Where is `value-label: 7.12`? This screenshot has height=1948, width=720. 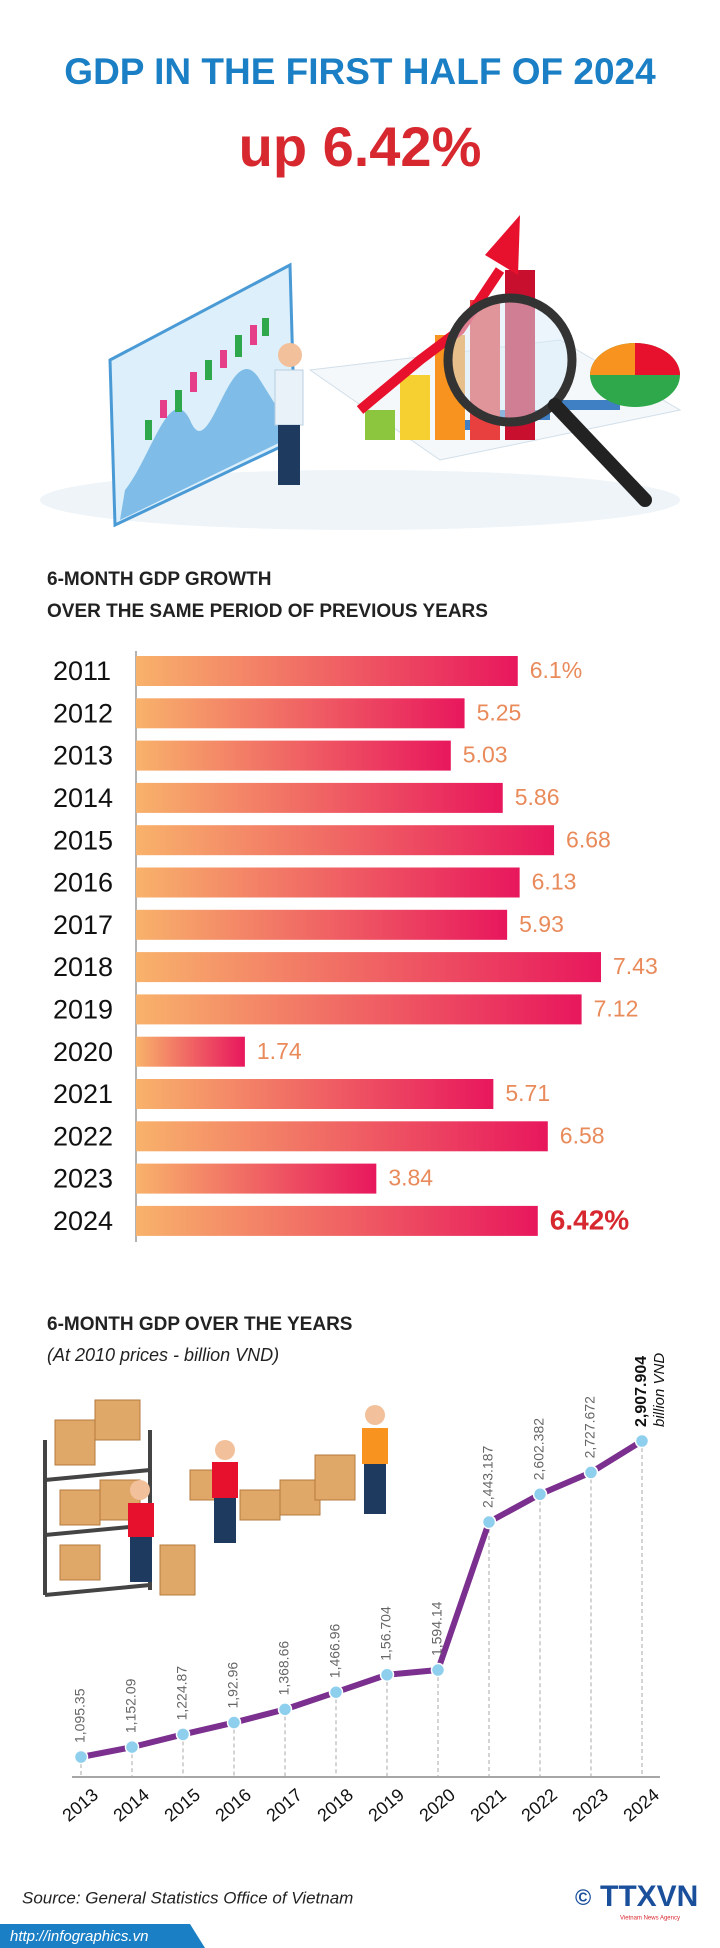 value-label: 7.12 is located at coordinates (616, 1008).